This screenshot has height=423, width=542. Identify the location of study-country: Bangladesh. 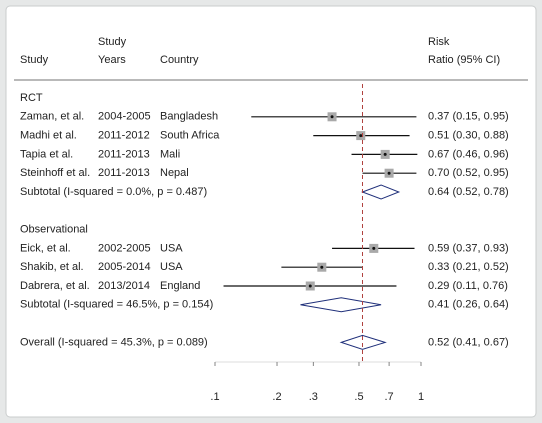
(189, 117).